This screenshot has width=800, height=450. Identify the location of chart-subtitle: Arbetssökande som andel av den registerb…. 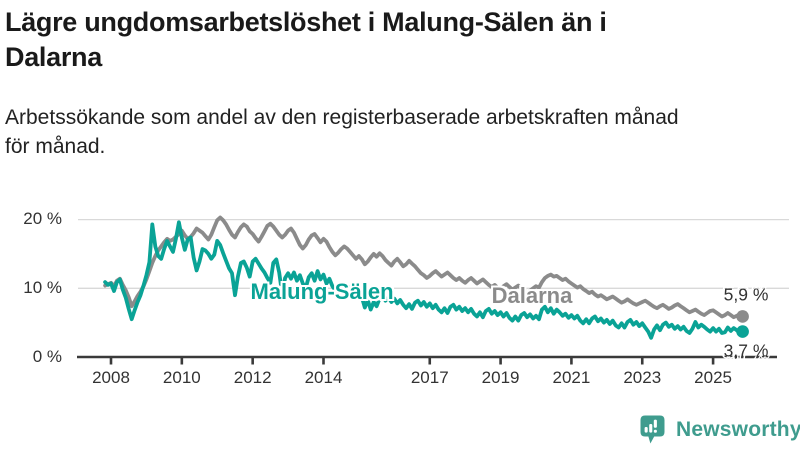
(395, 132).